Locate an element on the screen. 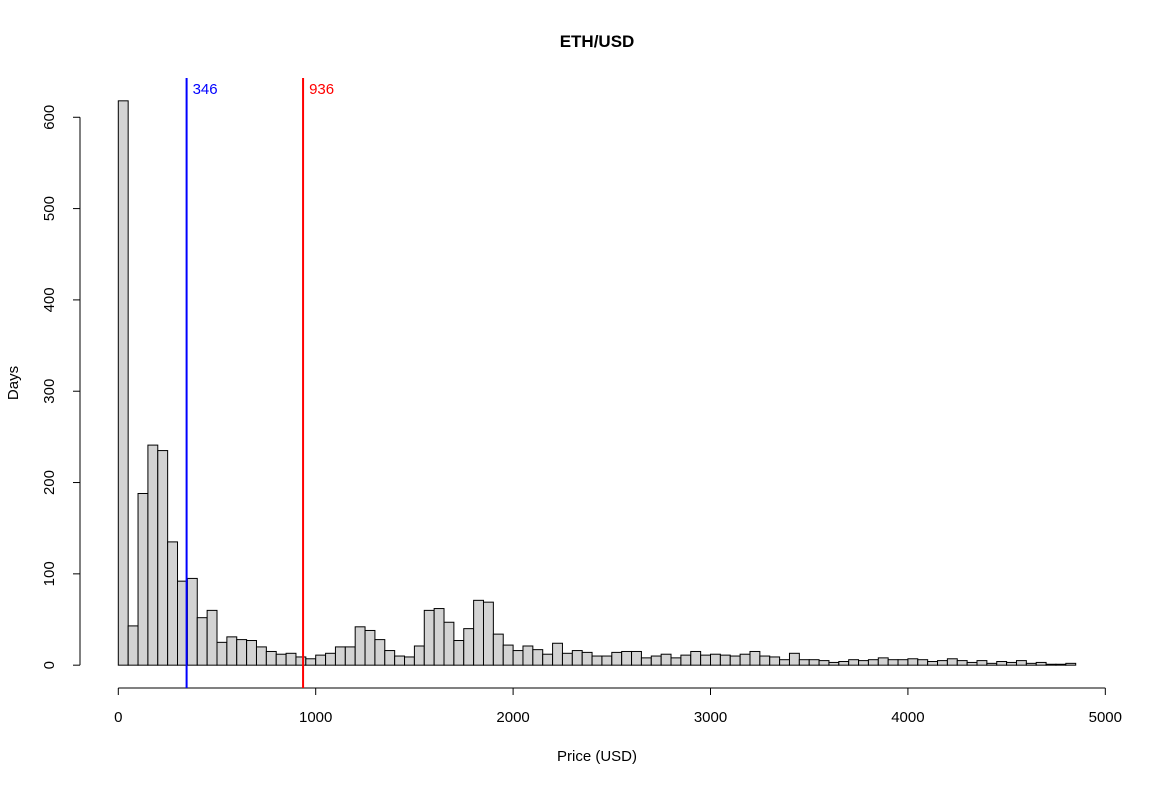 The height and width of the screenshot is (785, 1156). x-tick-label: 5000 is located at coordinates (1105, 717).